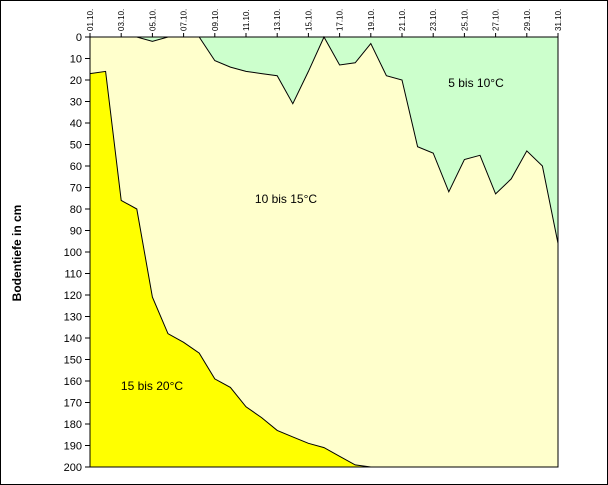 The width and height of the screenshot is (608, 485). What do you see at coordinates (308, 20) in the screenshot?
I see `x-tick-label: 15.10.` at bounding box center [308, 20].